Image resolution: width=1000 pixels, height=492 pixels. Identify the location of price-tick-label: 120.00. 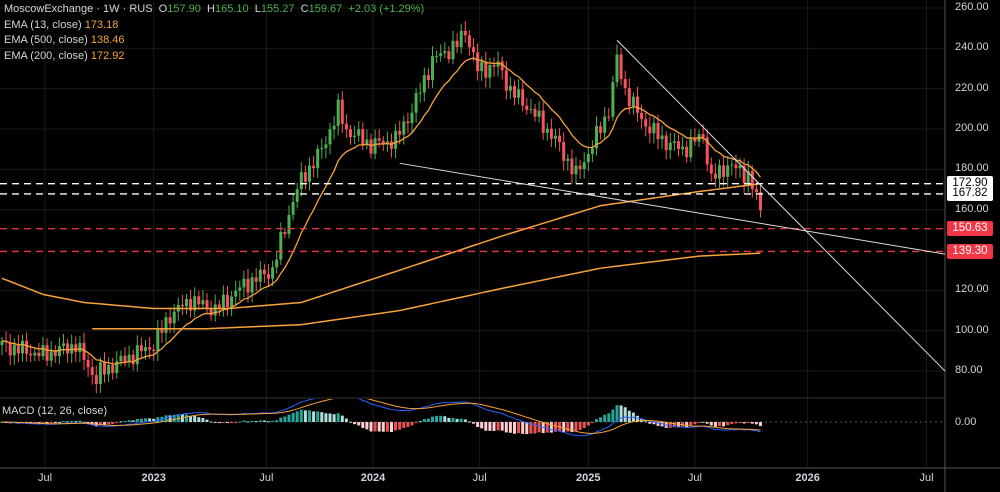
(972, 289).